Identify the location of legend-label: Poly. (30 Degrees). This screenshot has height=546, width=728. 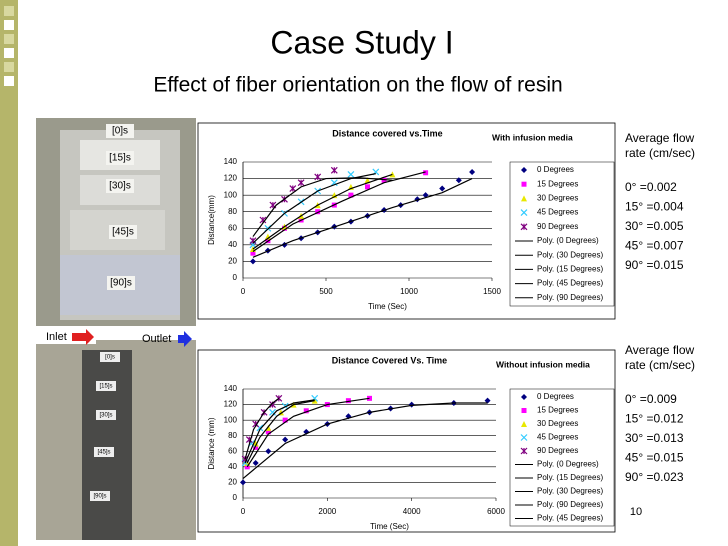
(570, 491).